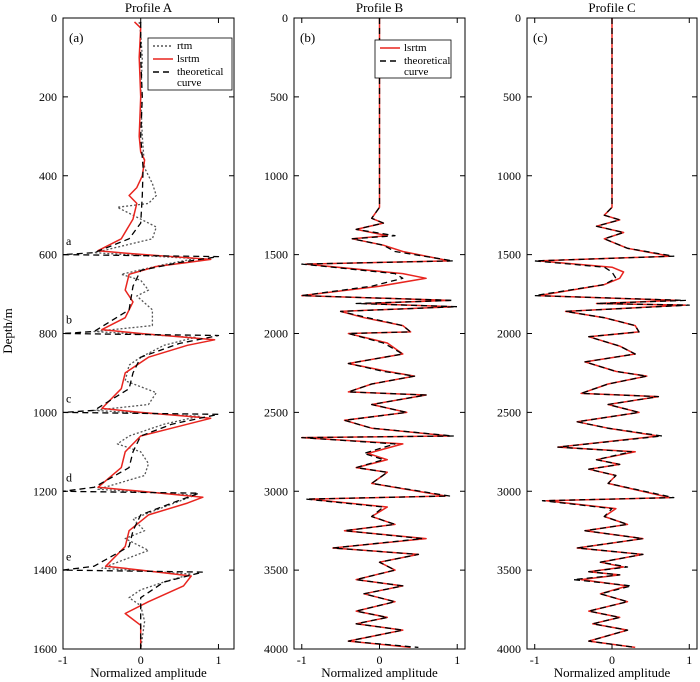 This screenshot has width=700, height=682. What do you see at coordinates (45, 649) in the screenshot?
I see `y-tick-label: 1600` at bounding box center [45, 649].